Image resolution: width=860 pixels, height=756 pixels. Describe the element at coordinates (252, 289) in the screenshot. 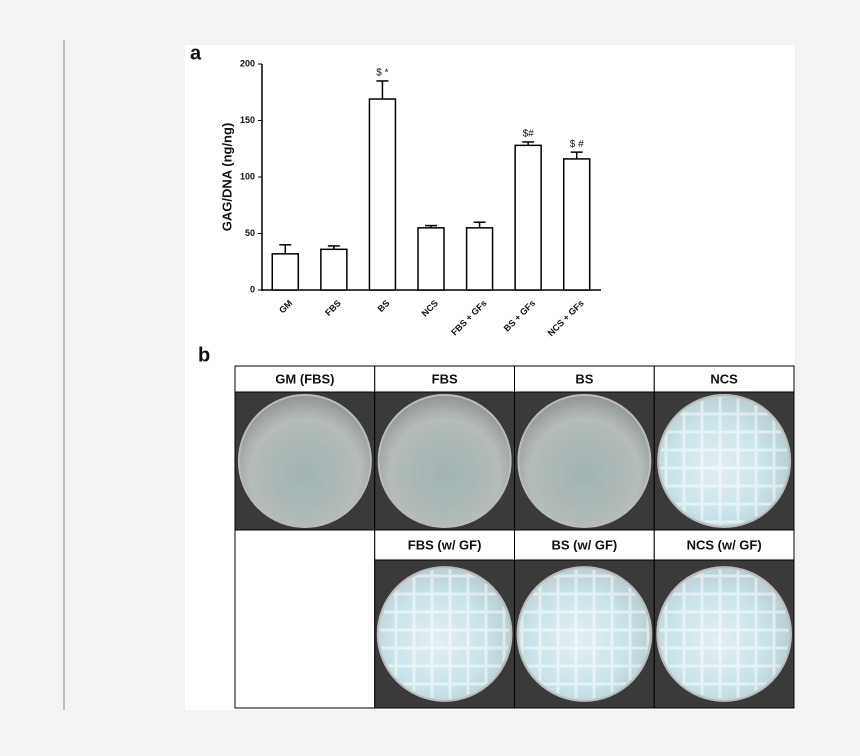

I see `y-tick-label: 0` at that location.